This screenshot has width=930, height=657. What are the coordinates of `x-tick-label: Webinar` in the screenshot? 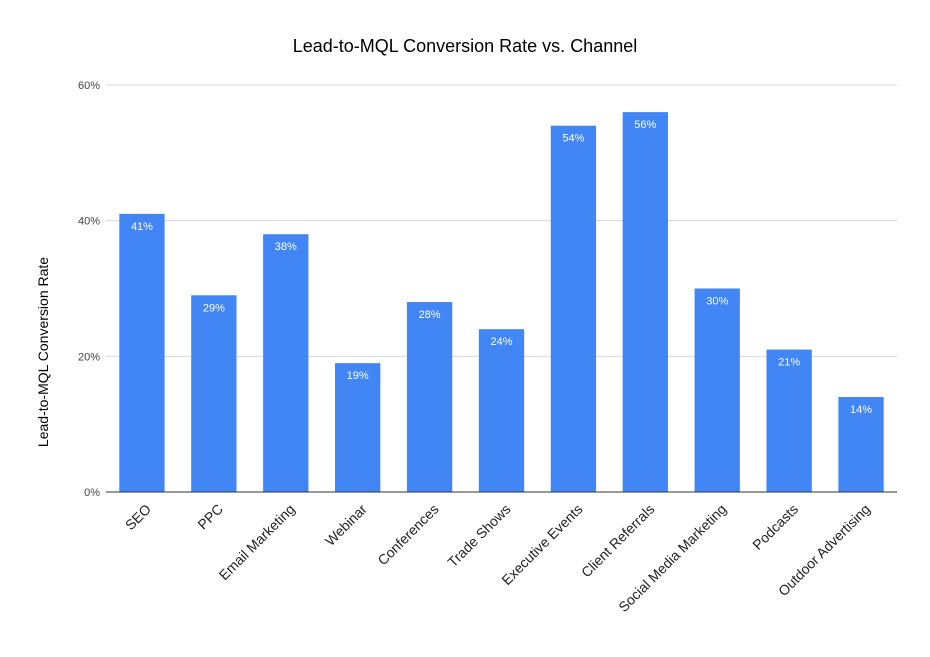 It's located at (346, 525).